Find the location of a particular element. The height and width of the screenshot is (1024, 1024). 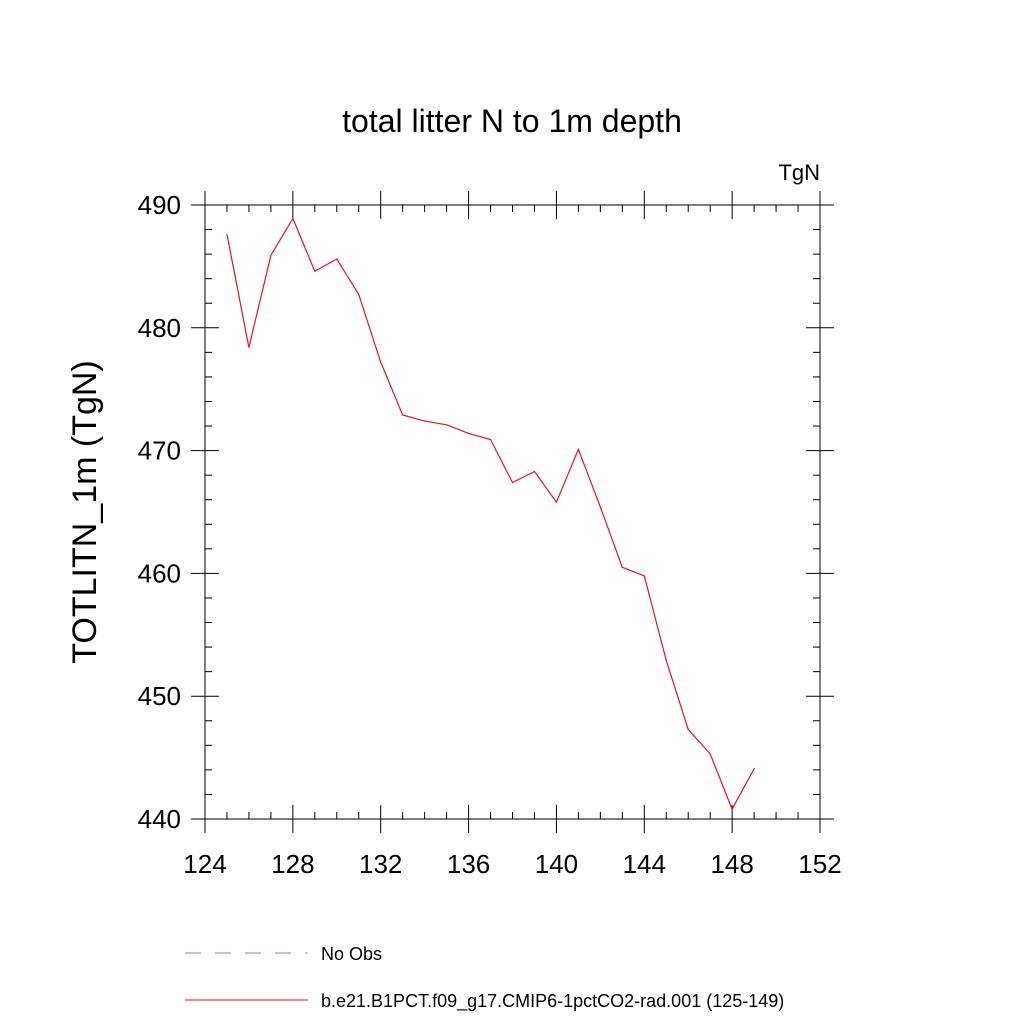

y-tick-label: 460 is located at coordinates (159, 573).